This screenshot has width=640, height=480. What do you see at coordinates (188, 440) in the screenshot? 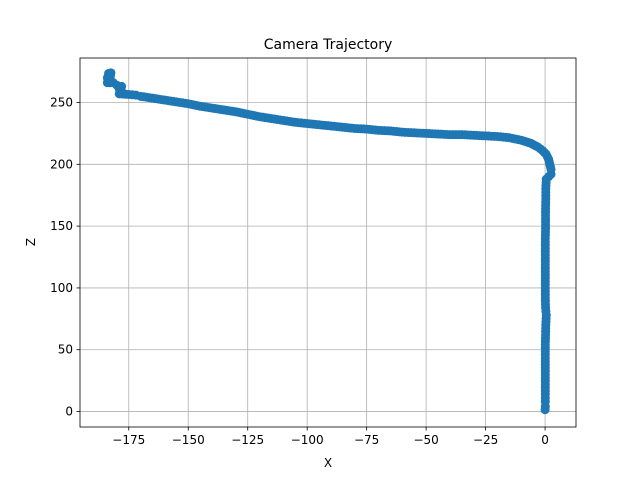
I see `x-tick-label: −150` at bounding box center [188, 440].